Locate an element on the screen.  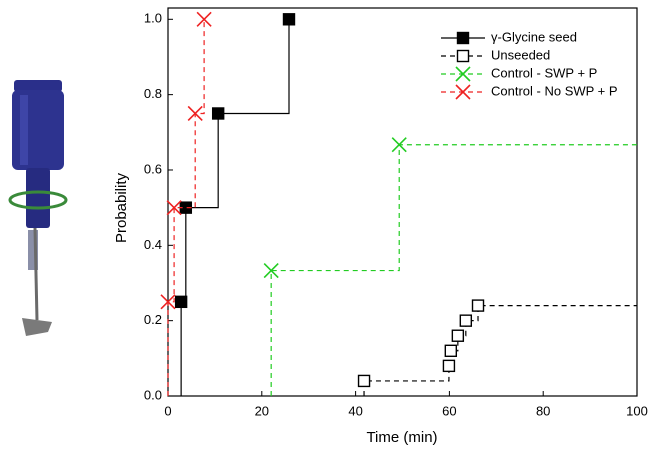
x-tick-label: 0 is located at coordinates (167, 410).